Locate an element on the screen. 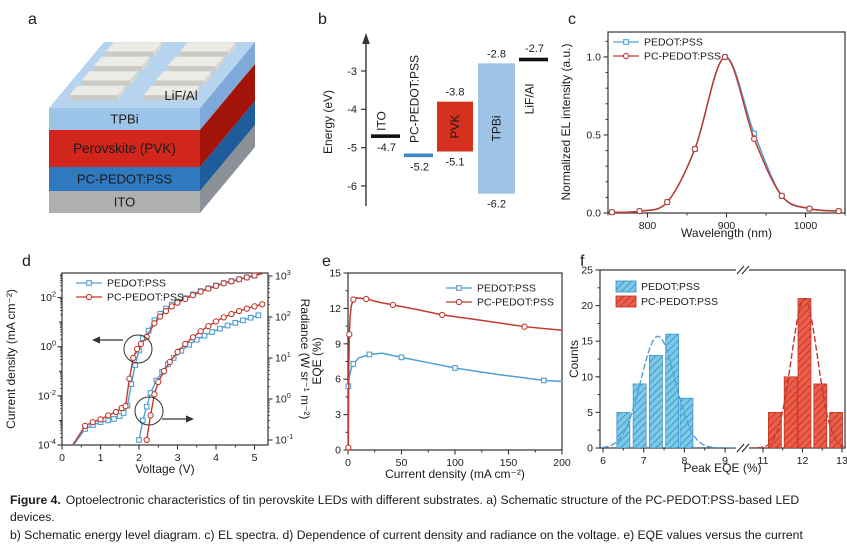  y-tick-label: 0.5 is located at coordinates (593, 135).